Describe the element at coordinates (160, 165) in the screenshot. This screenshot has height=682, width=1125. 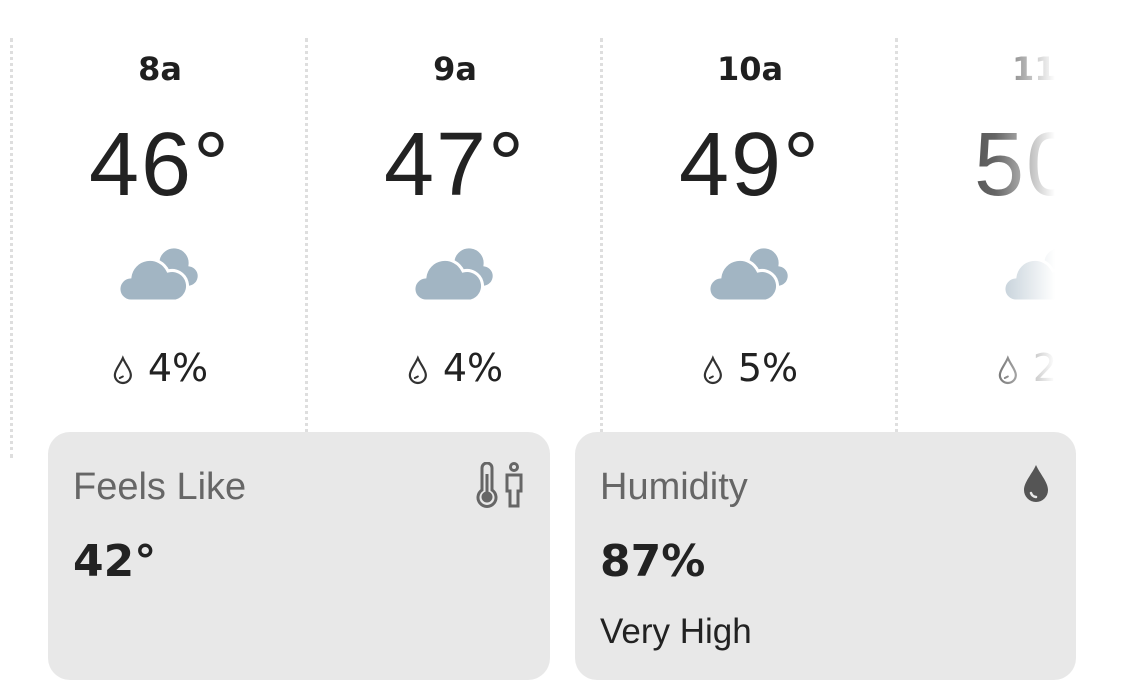
I see `hour-temperature: 46°` at that location.